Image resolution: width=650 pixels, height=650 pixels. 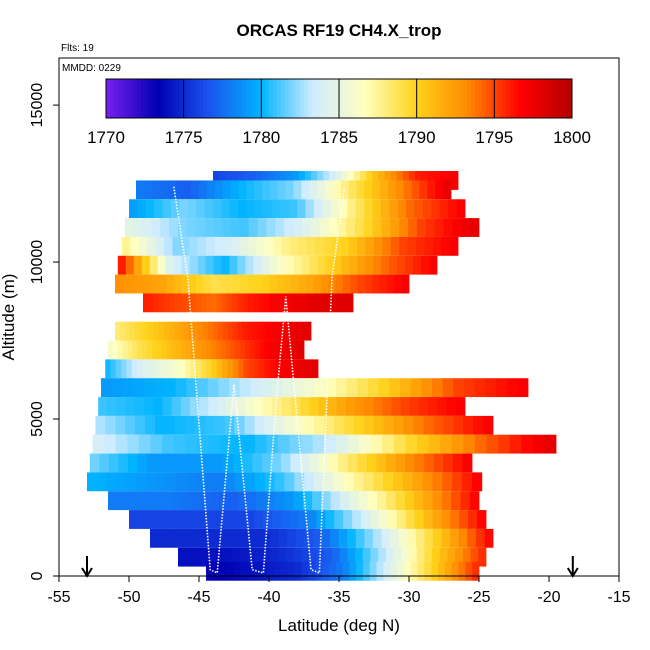 I want to click on colorbar-tick-label: 1770, so click(x=106, y=137).